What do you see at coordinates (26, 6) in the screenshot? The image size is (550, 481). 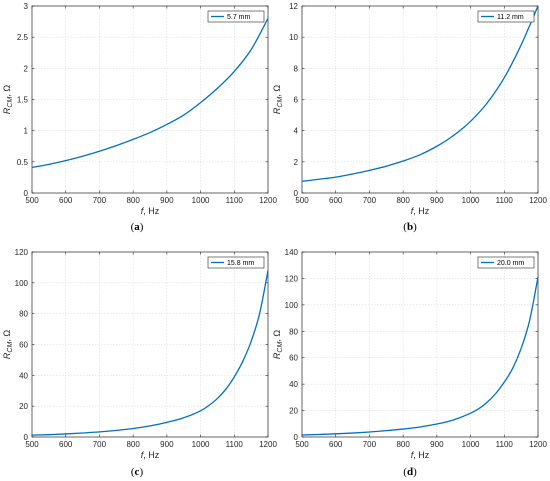 I see `y-tick-label: 3` at bounding box center [26, 6].